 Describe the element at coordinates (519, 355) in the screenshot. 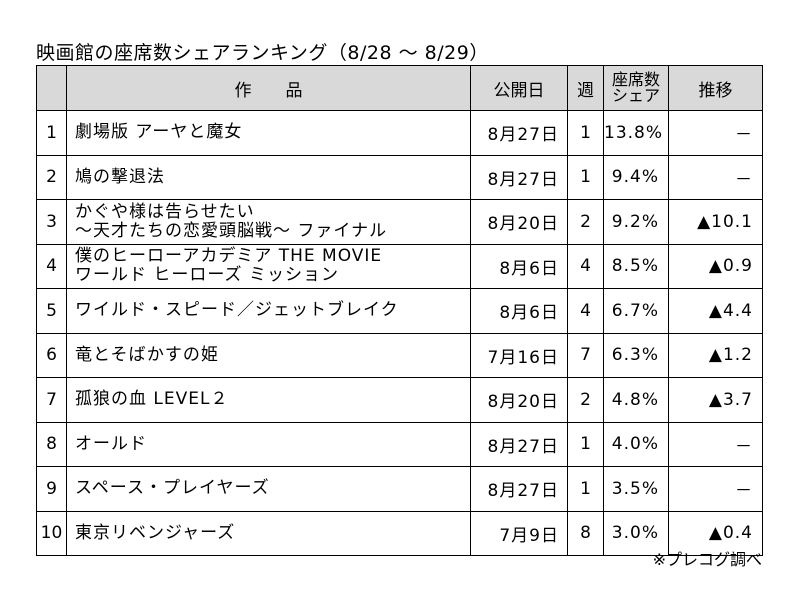

I see `release-date-cell: 7月16日` at that location.